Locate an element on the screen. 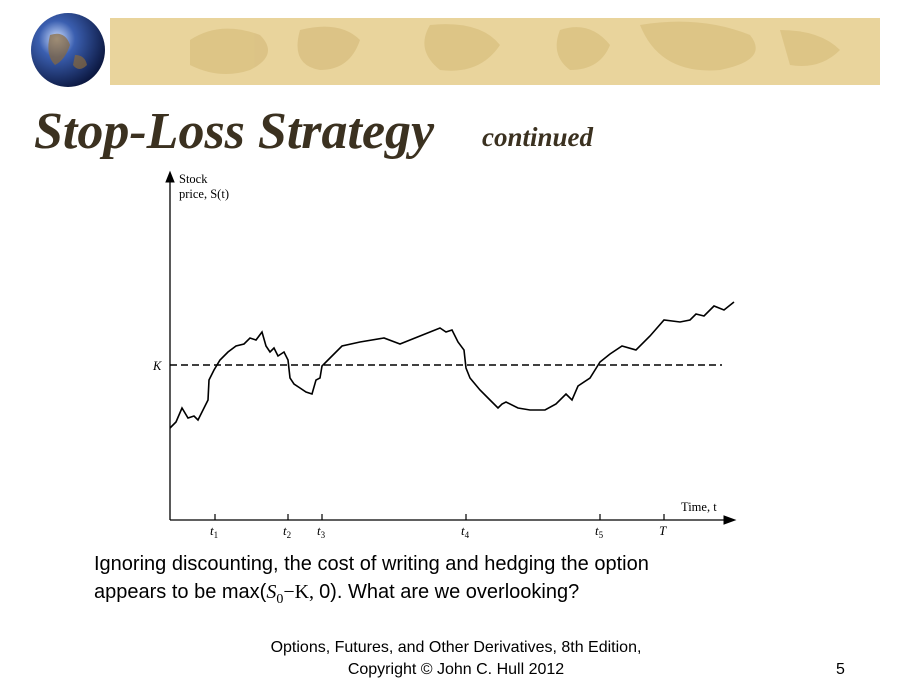  banner-map is located at coordinates (515, 48).